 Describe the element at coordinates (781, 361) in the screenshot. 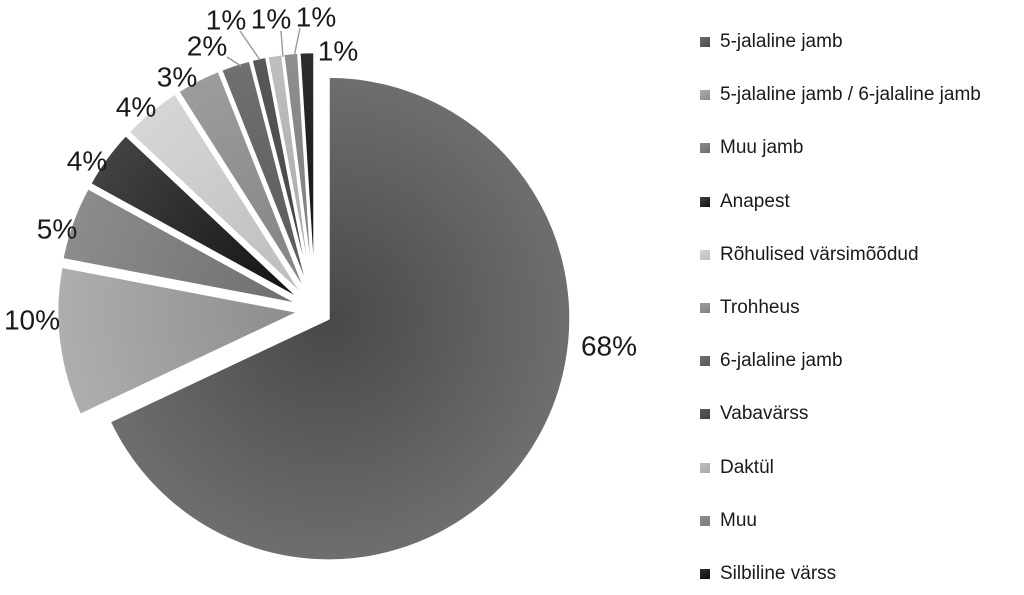

I see `legend-label: 6-jalaline jamb` at that location.